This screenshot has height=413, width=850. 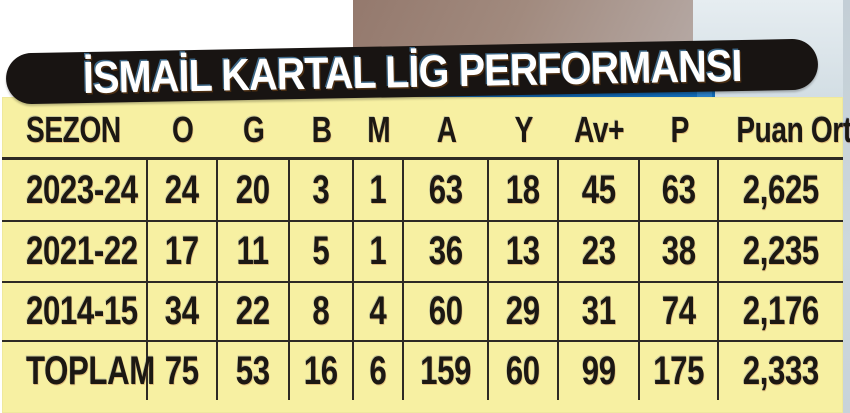 I want to click on table-cell-8: 74, so click(x=679, y=311).